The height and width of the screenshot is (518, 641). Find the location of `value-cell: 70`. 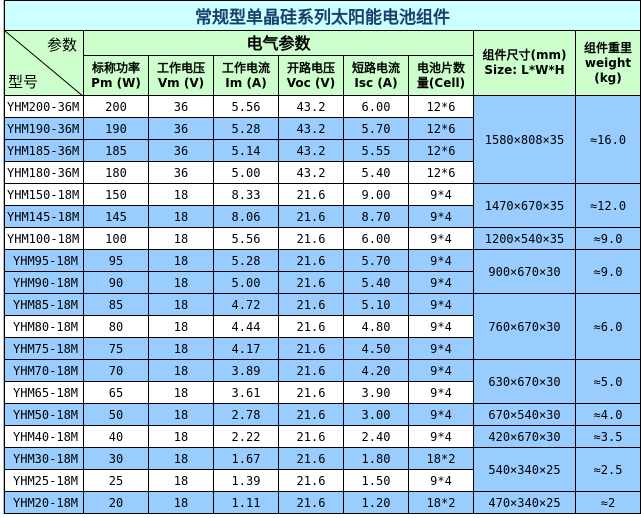

value-cell: 70 is located at coordinates (116, 370).